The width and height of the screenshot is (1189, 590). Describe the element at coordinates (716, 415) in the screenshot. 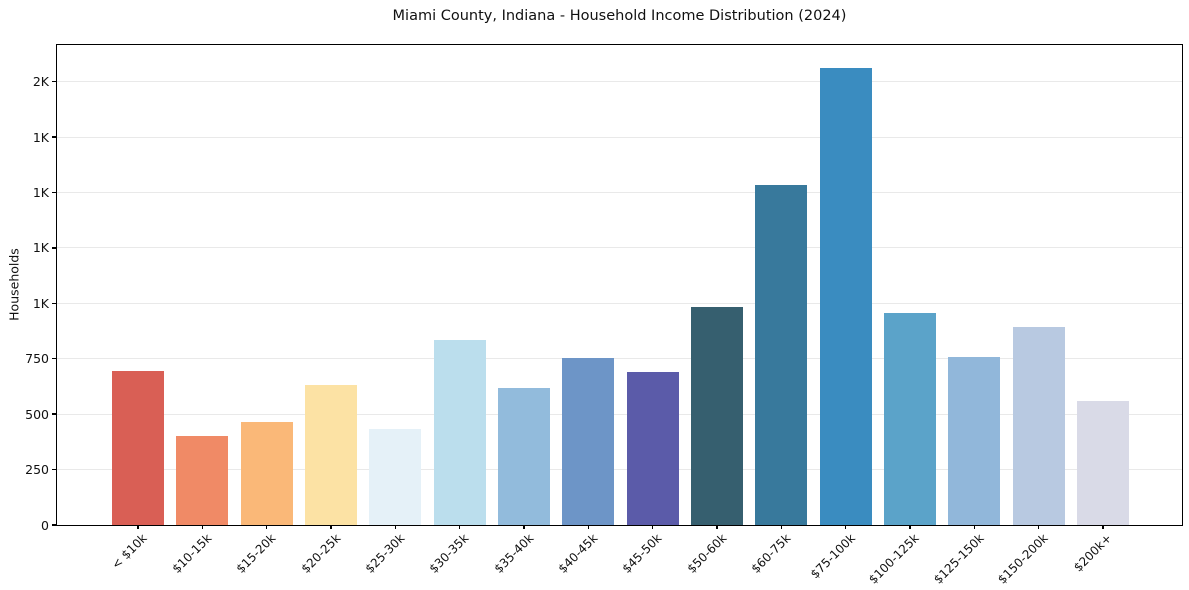

I see `bar-$50-60k` at that location.